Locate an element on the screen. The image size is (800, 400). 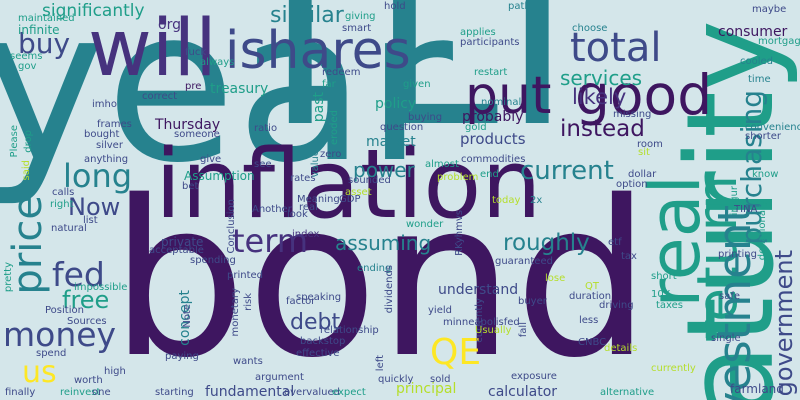
word-right-100: right is located at coordinates (62, 204).